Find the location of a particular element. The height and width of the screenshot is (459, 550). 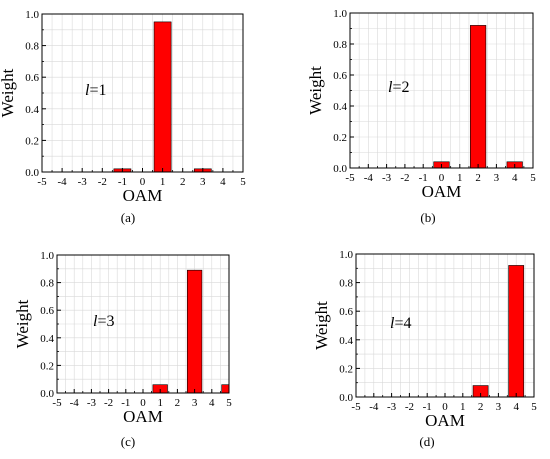

panel-label: (d) is located at coordinates (426, 441).